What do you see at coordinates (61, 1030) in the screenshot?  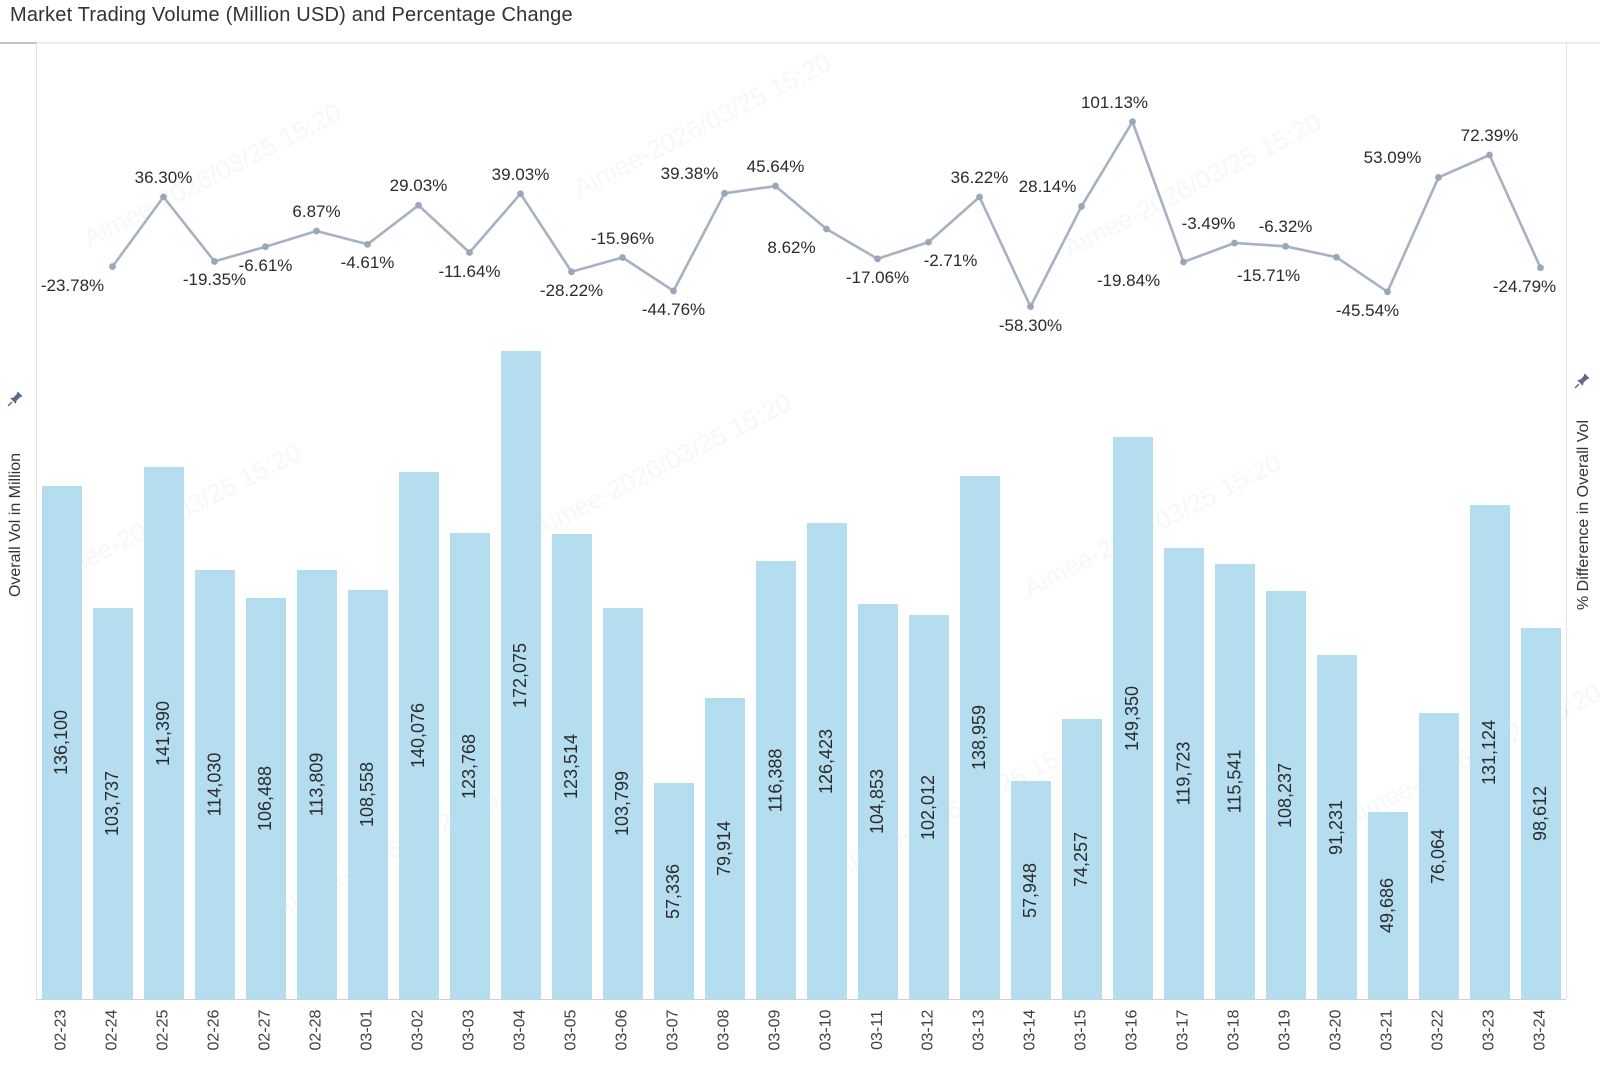 I see `x-axis-label-02-23: 02-23` at bounding box center [61, 1030].